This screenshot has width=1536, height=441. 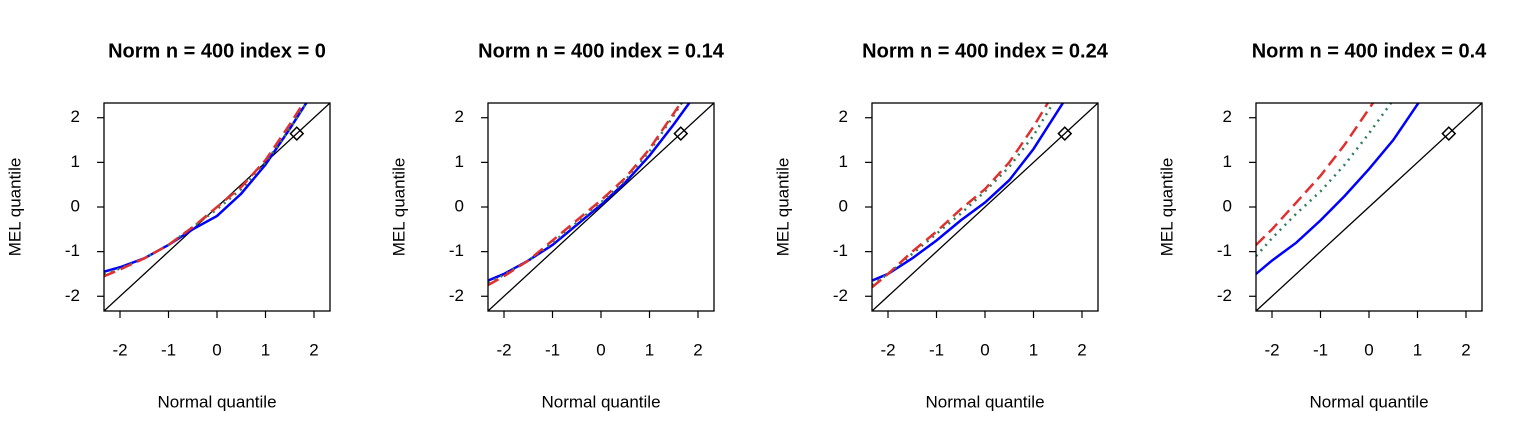 I want to click on panel-title: Norm n = 400 index = 0.4, so click(x=1369, y=51).